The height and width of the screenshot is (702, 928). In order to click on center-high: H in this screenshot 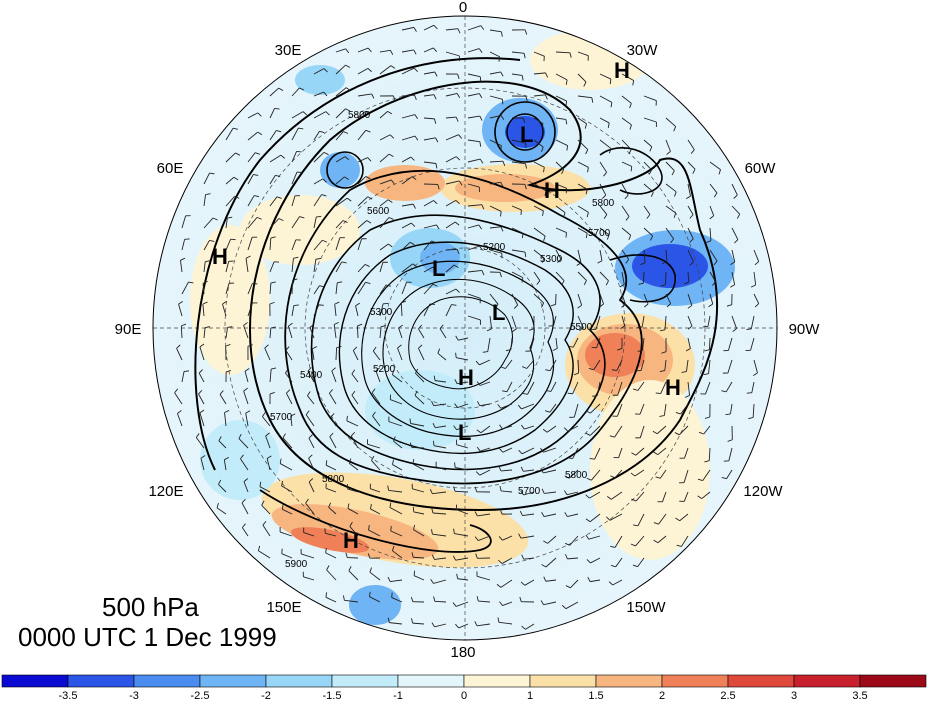, I will do `click(673, 387)`.